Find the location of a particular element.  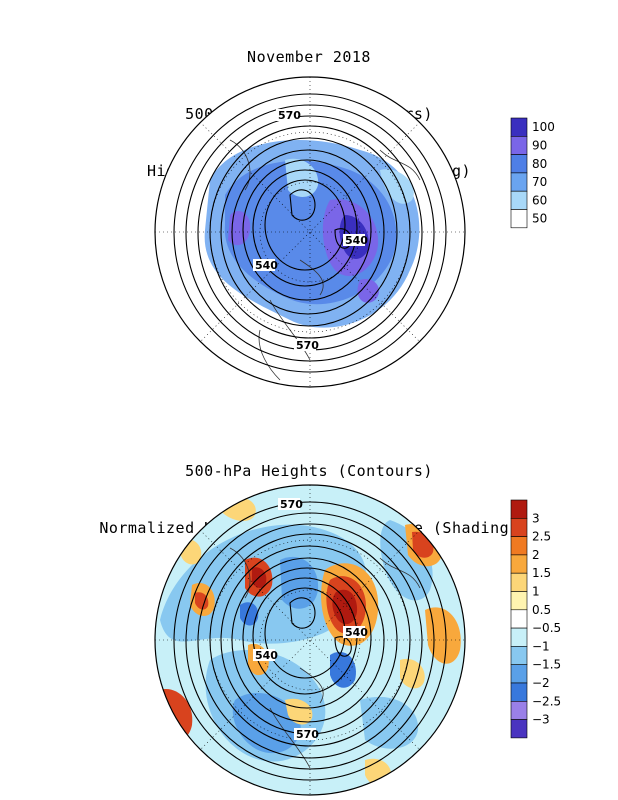

top-colorbar-label-4: 60 is located at coordinates (539, 200).